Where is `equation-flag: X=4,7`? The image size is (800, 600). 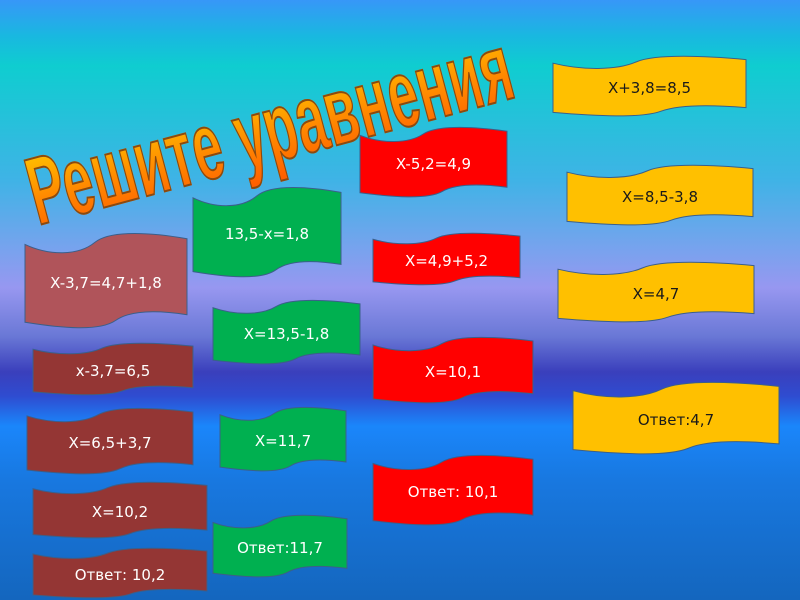
equation-flag: X=4,7 is located at coordinates (656, 292).